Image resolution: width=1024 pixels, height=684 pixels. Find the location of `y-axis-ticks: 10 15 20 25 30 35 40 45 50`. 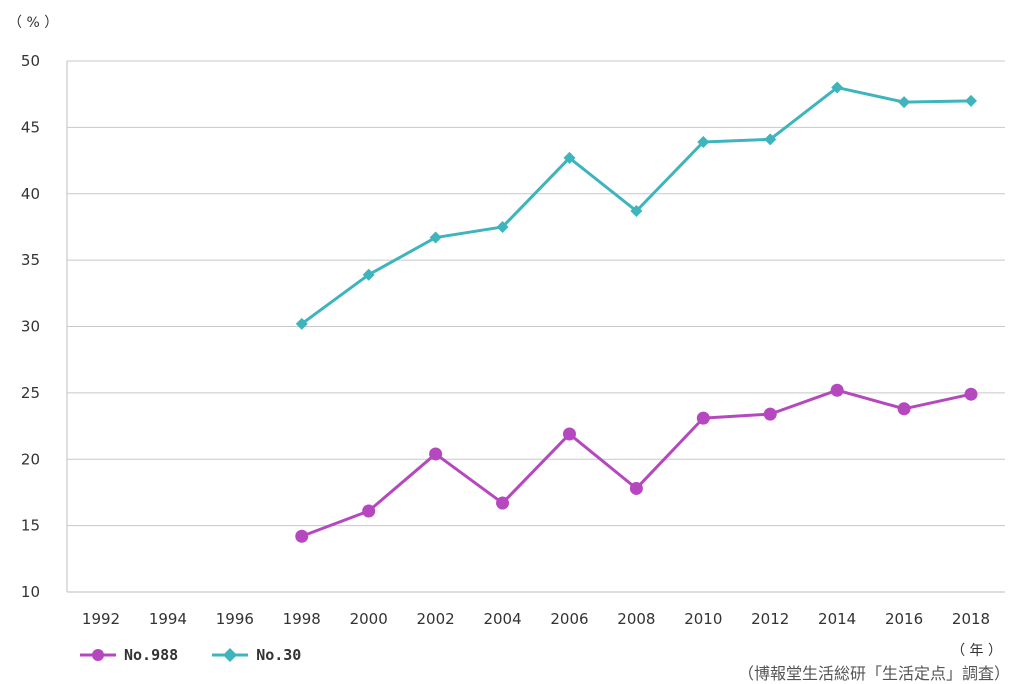

y-axis-ticks: 10 15 20 25 30 35 40 45 50 is located at coordinates (30, 326).